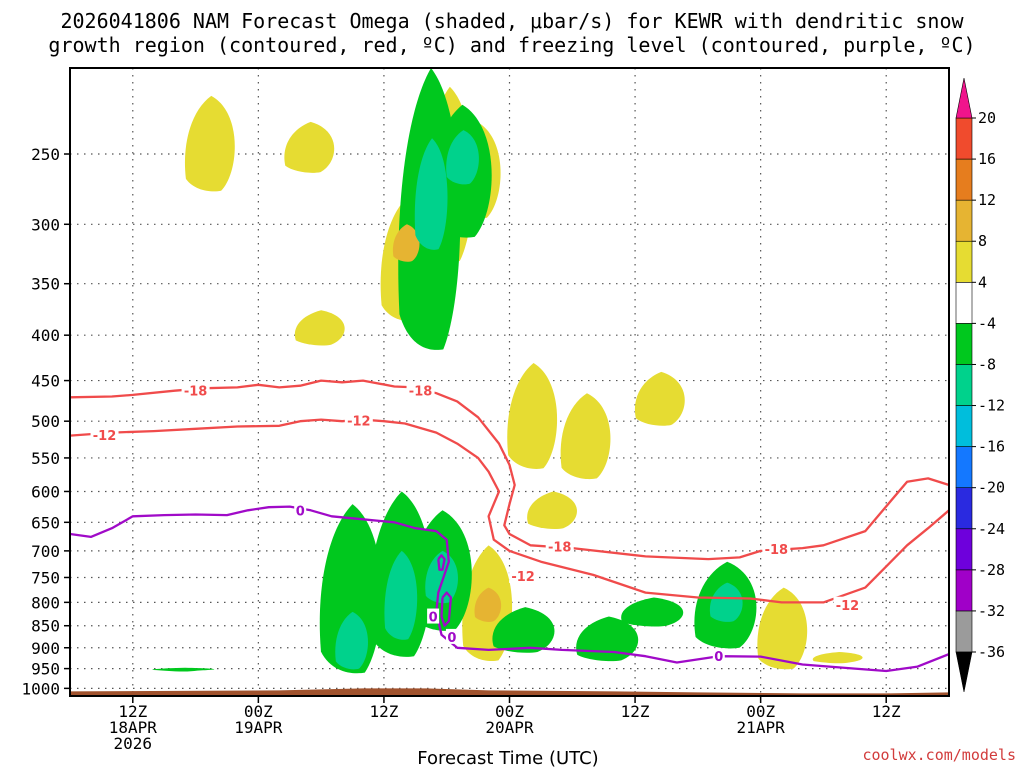  I want to click on y-tick-label-850: 850, so click(45, 626).